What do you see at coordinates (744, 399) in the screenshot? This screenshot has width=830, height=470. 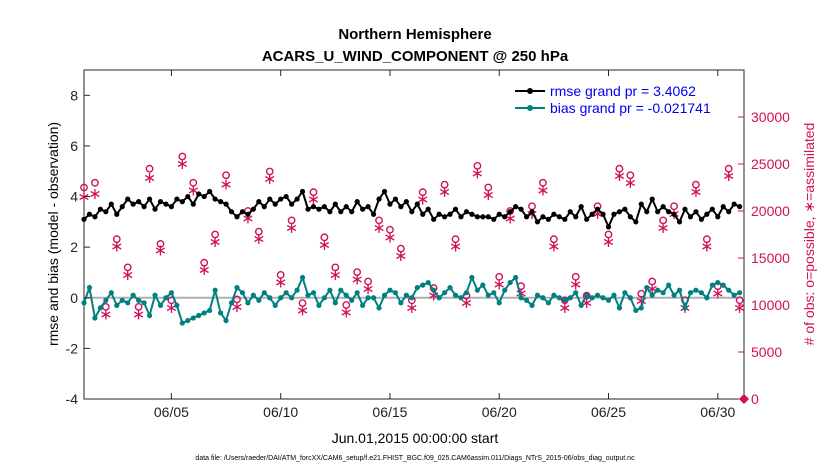 I see `obs-axis-marker` at bounding box center [744, 399].